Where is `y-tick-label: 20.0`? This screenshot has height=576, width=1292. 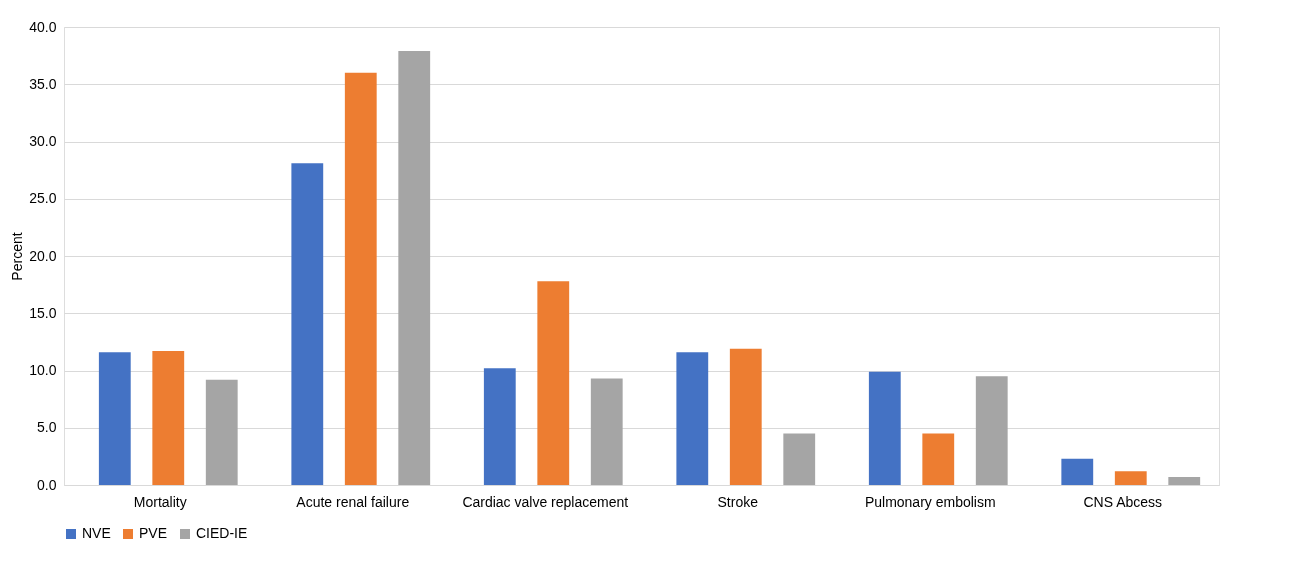
y-tick-label: 20.0 is located at coordinates (43, 255).